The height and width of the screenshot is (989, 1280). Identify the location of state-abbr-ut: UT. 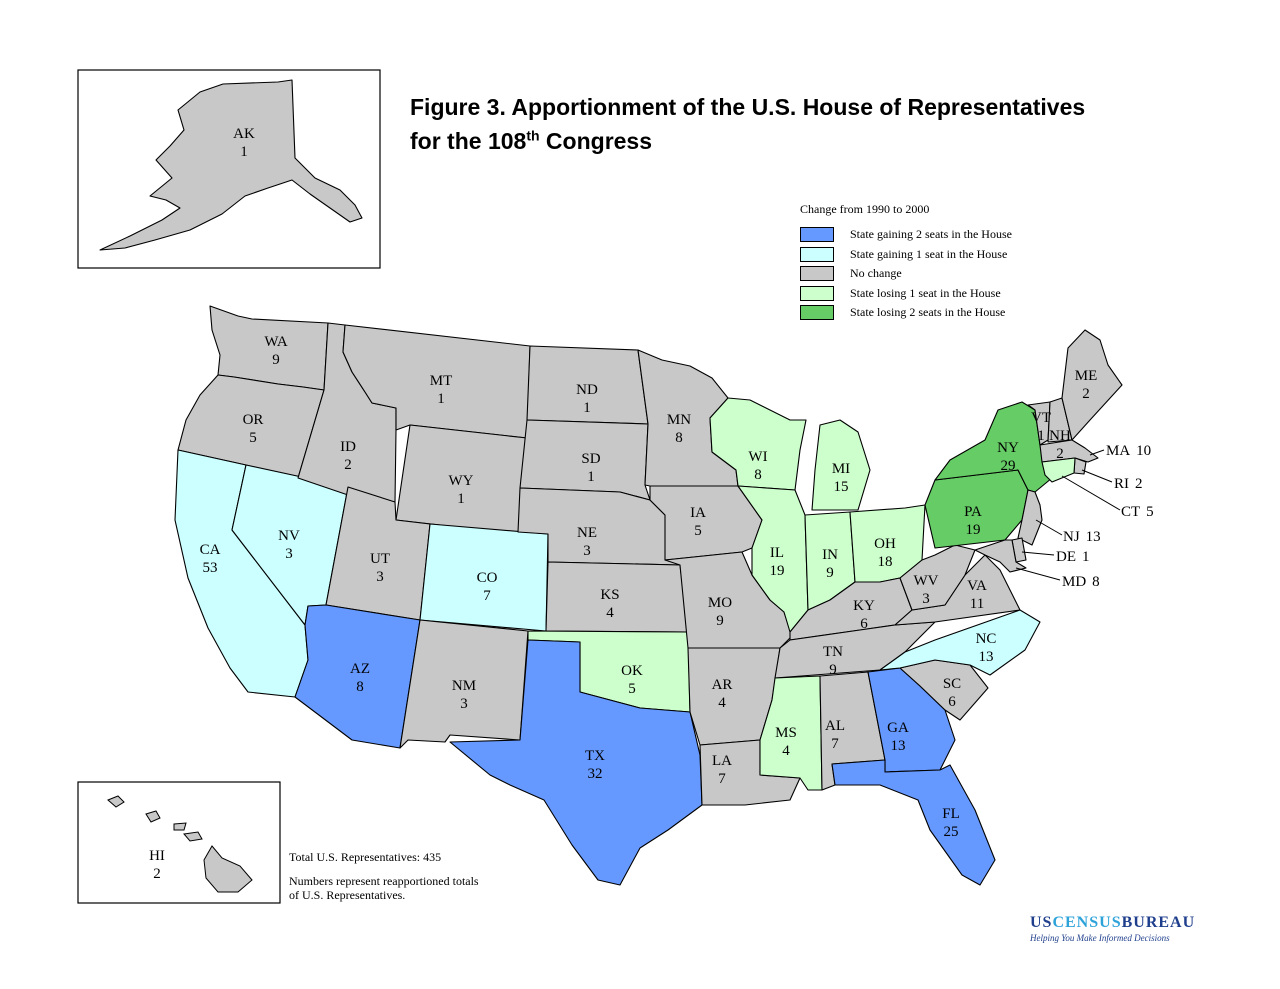
(380, 559).